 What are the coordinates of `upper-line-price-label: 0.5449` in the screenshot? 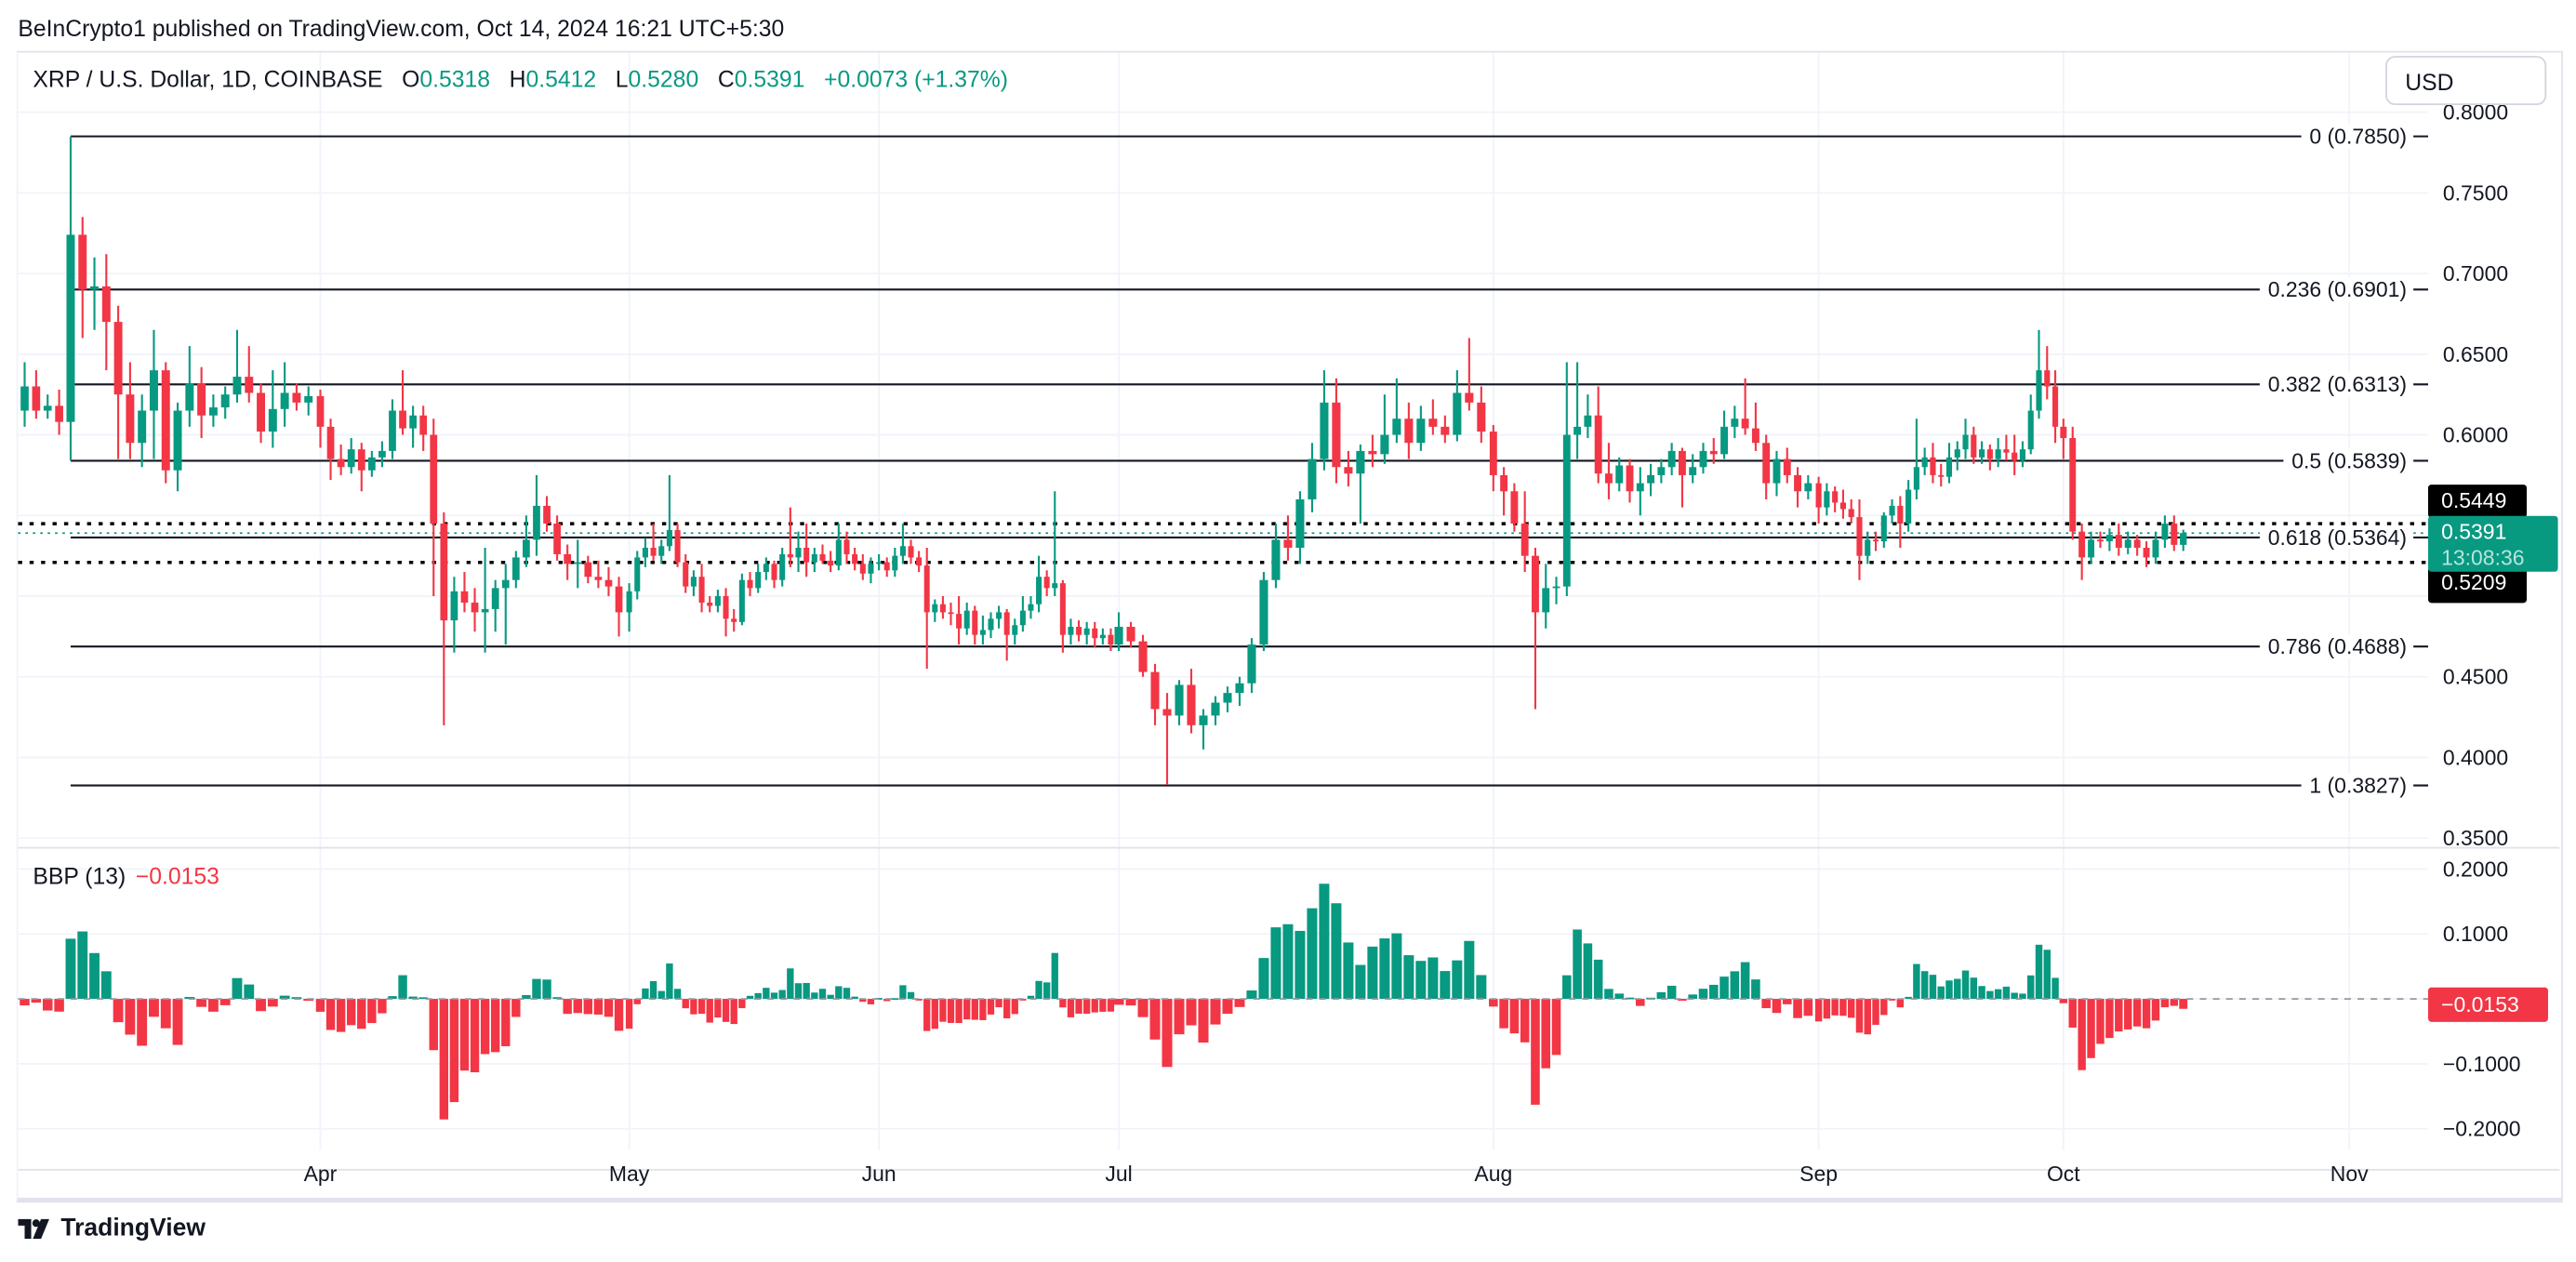 It's located at (2477, 502).